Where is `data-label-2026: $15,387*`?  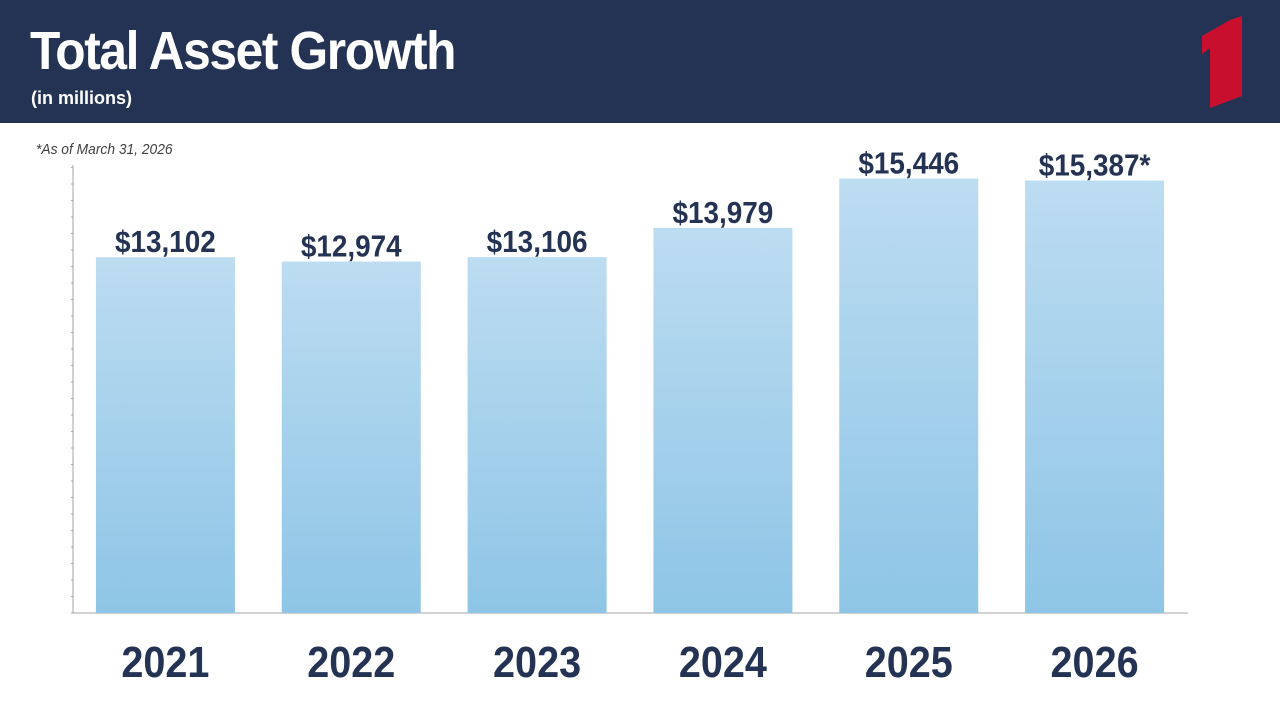
data-label-2026: $15,387* is located at coordinates (1095, 165).